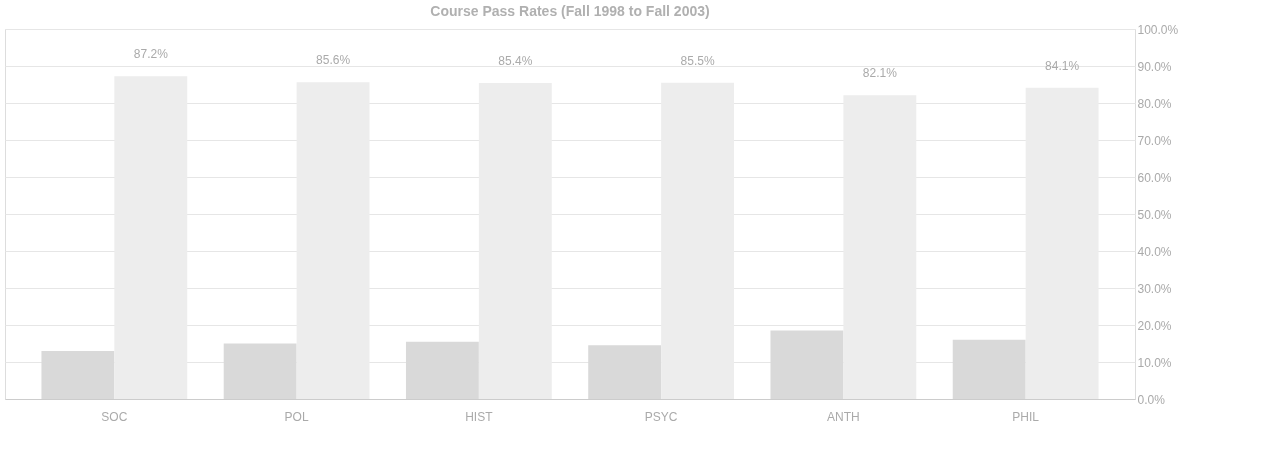  Describe the element at coordinates (1154, 288) in the screenshot. I see `y-tick-label: 30.0%` at that location.